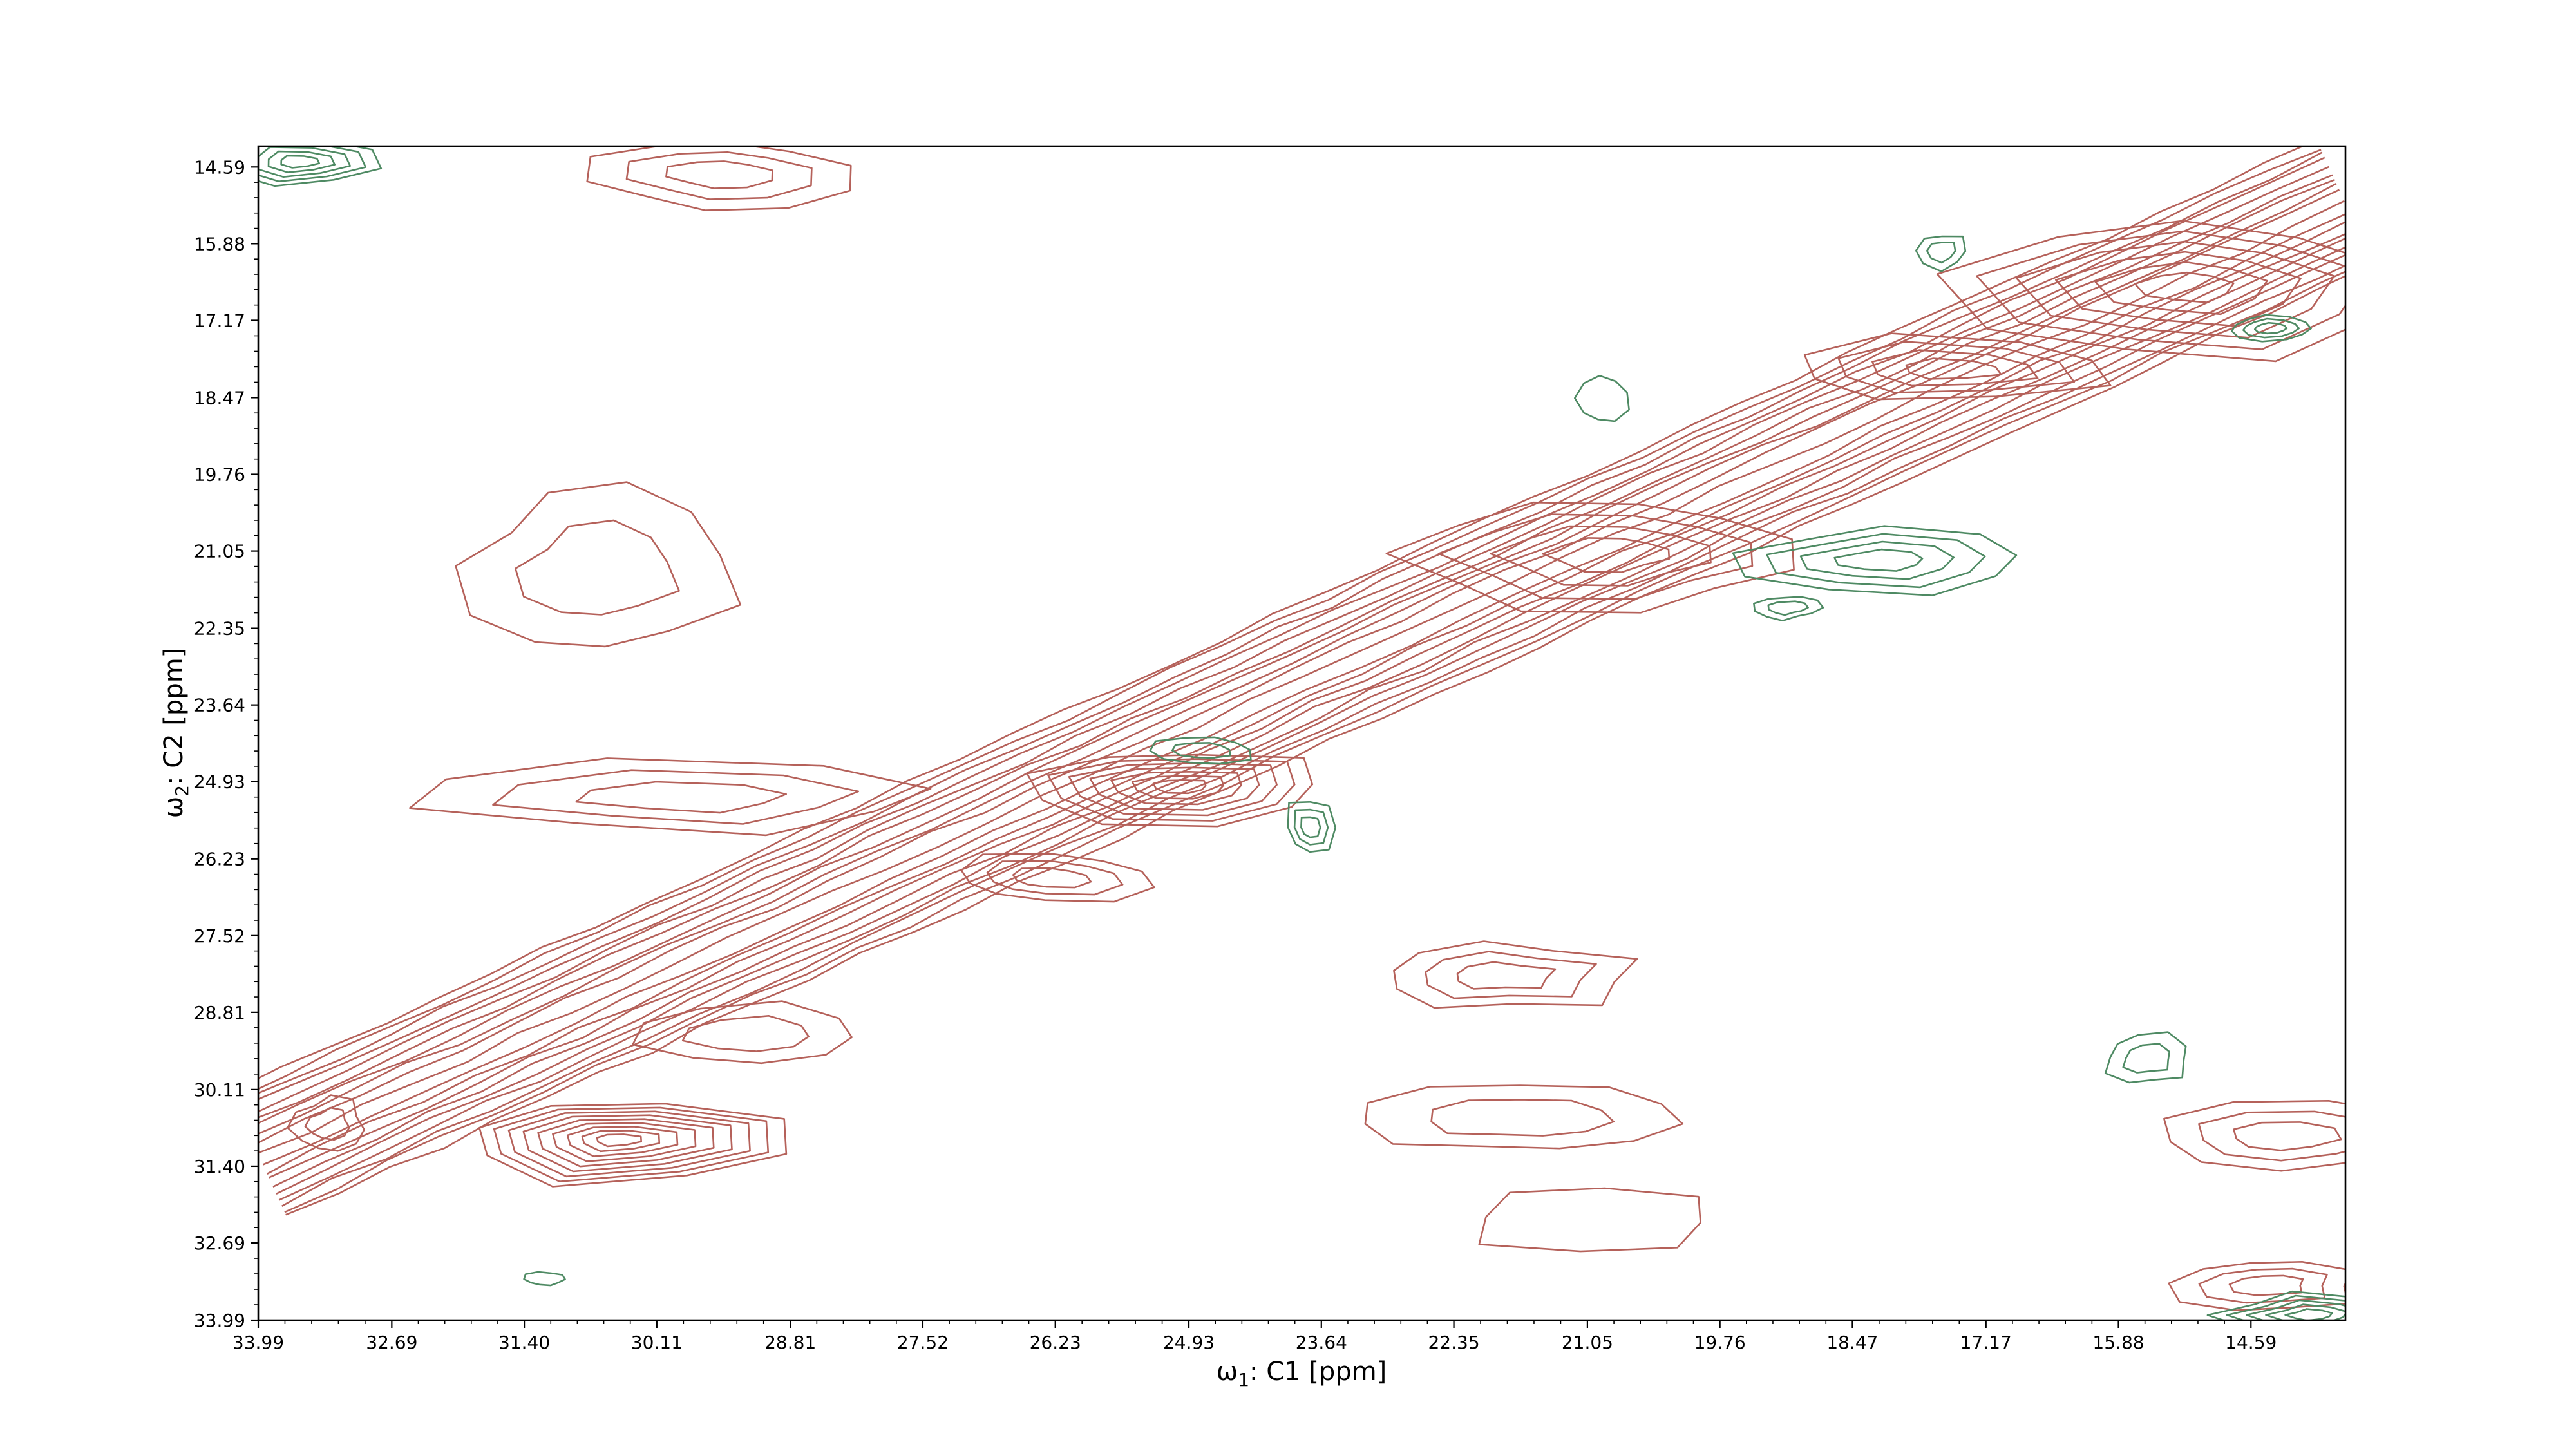 Image resolution: width=2576 pixels, height=1449 pixels. Describe the element at coordinates (219, 1166) in the screenshot. I see `y-tick-label: 31.40` at that location.